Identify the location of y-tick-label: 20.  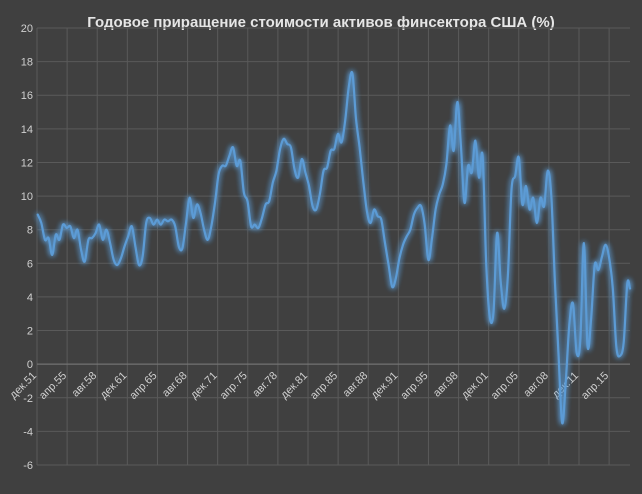
(27, 29).